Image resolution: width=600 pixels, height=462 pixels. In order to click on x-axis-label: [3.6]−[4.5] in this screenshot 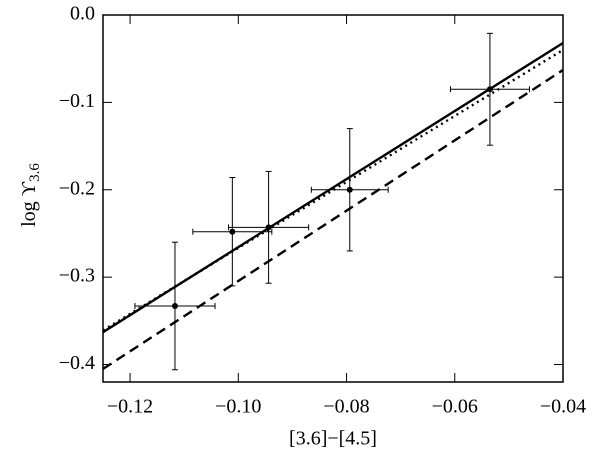, I will do `click(333, 439)`.